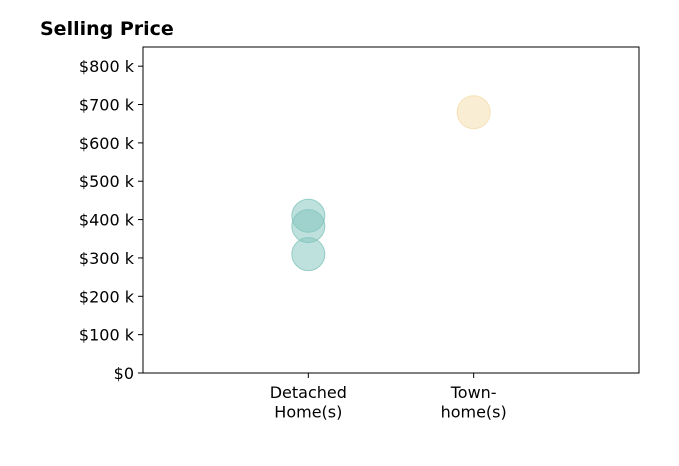  What do you see at coordinates (107, 181) in the screenshot?
I see `y-tick-label: $500 k` at bounding box center [107, 181].